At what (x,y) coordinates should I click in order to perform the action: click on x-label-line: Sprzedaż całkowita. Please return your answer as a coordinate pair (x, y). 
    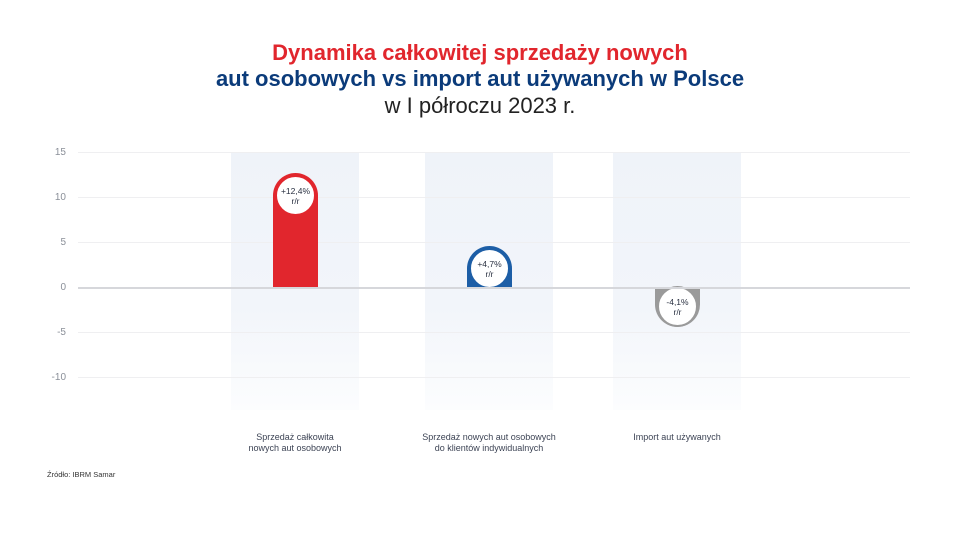
    Looking at the image, I should click on (295, 437).